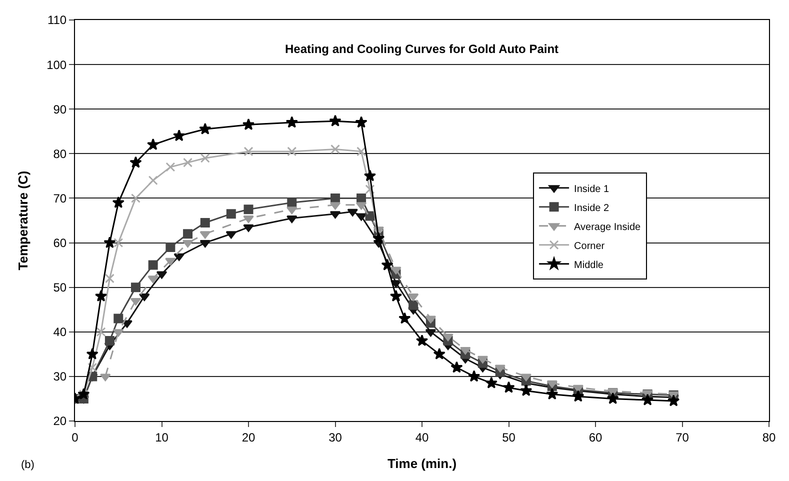  Describe the element at coordinates (769, 437) in the screenshot. I see `x-tick-label: 80` at that location.